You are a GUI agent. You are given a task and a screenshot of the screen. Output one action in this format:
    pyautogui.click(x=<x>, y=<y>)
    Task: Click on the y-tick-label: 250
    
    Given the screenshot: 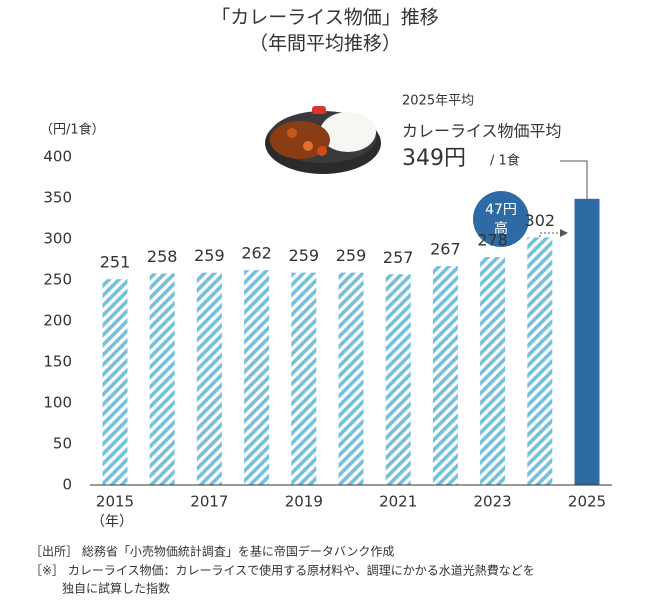 What is the action you would take?
    pyautogui.click(x=57, y=280)
    